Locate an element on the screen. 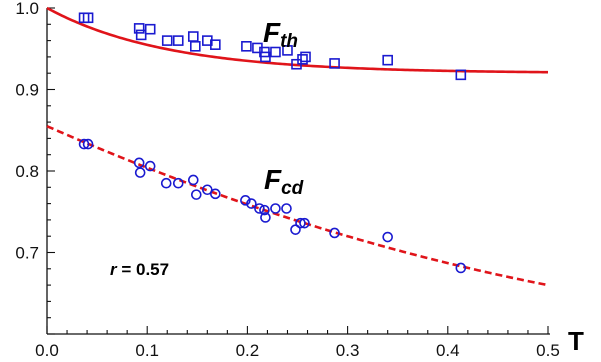 The width and height of the screenshot is (601, 362). series-label-fcd-sub: cd is located at coordinates (292, 188).